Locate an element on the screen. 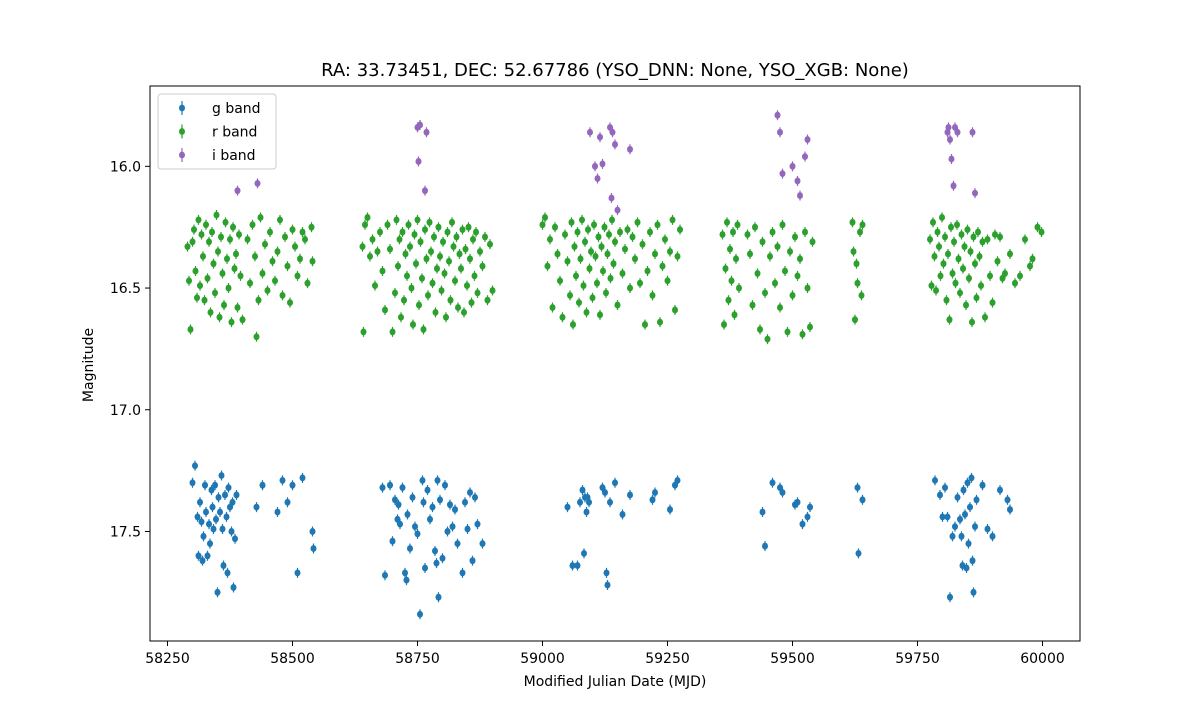  x-tick-label: 58750 is located at coordinates (417, 659).